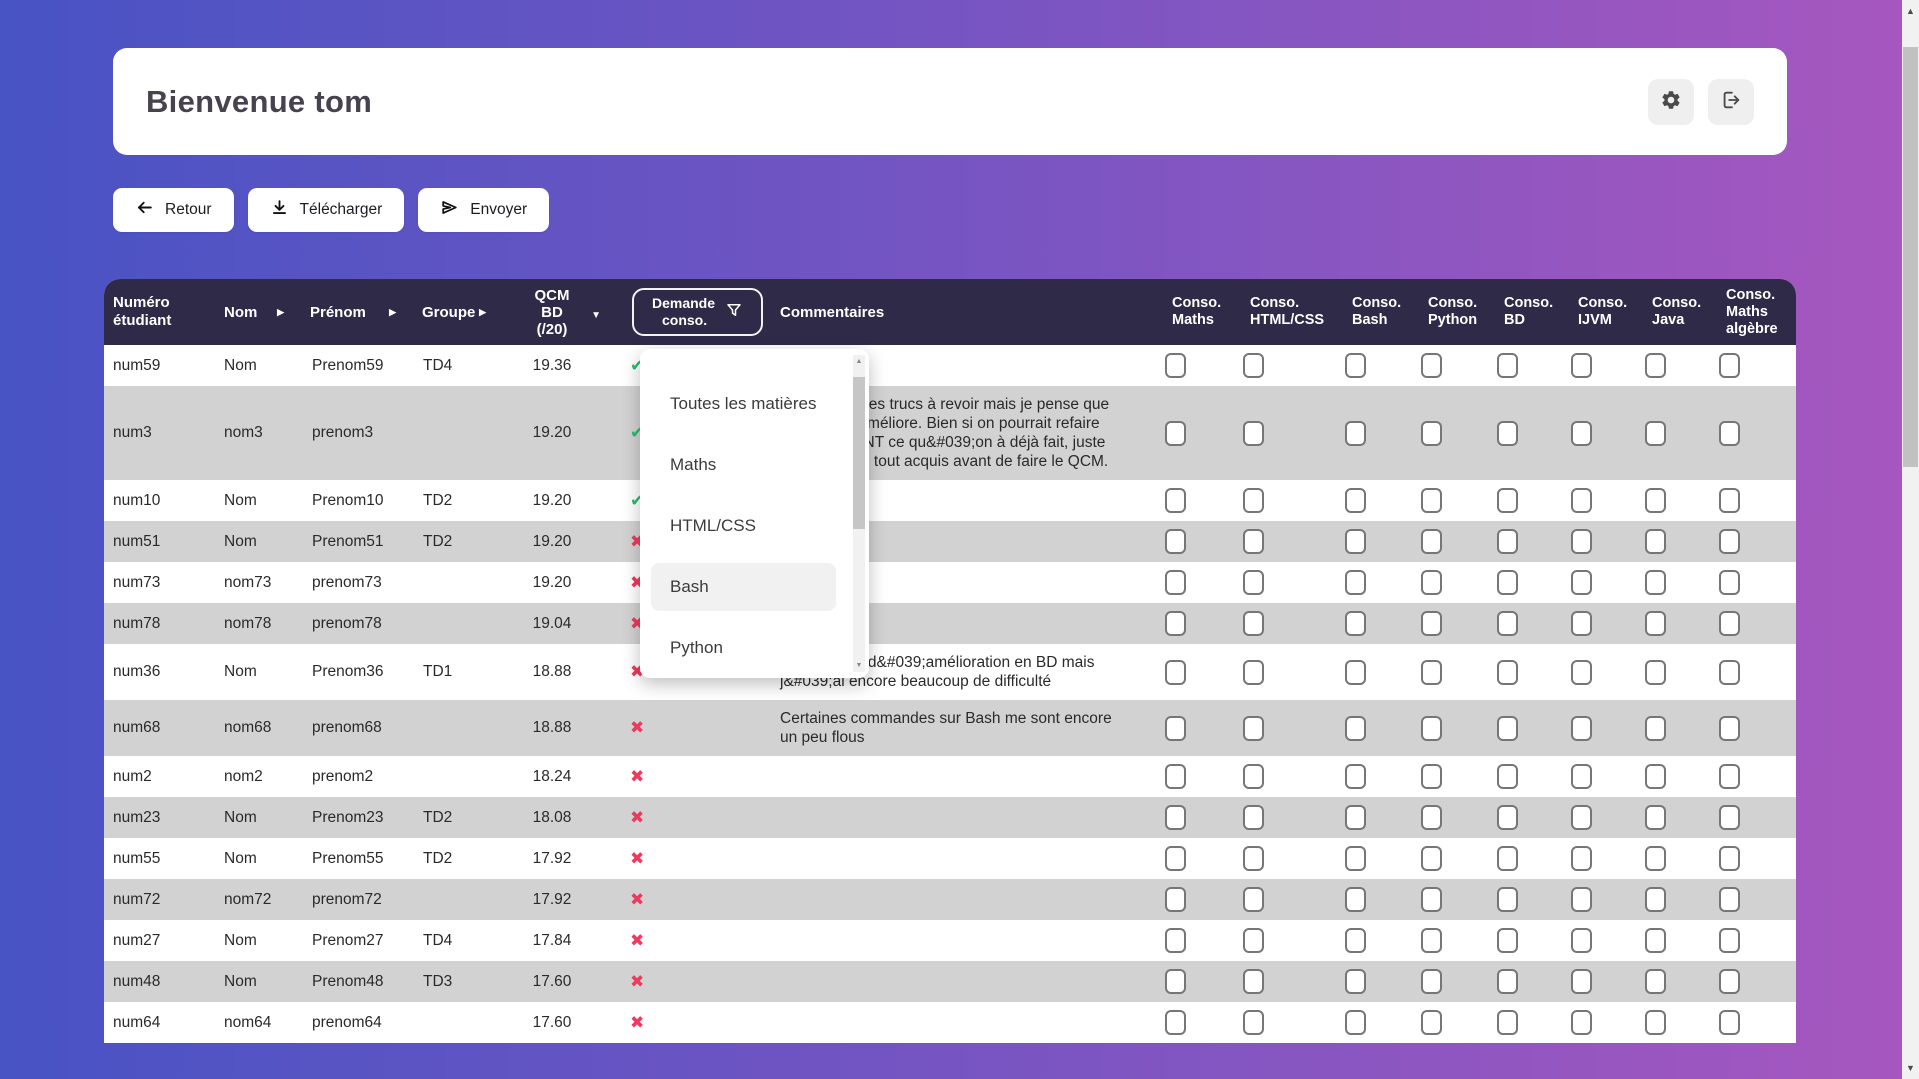 The width and height of the screenshot is (1919, 1079). What do you see at coordinates (713, 525) in the screenshot?
I see `filter-option-label: HTML/CSS` at bounding box center [713, 525].